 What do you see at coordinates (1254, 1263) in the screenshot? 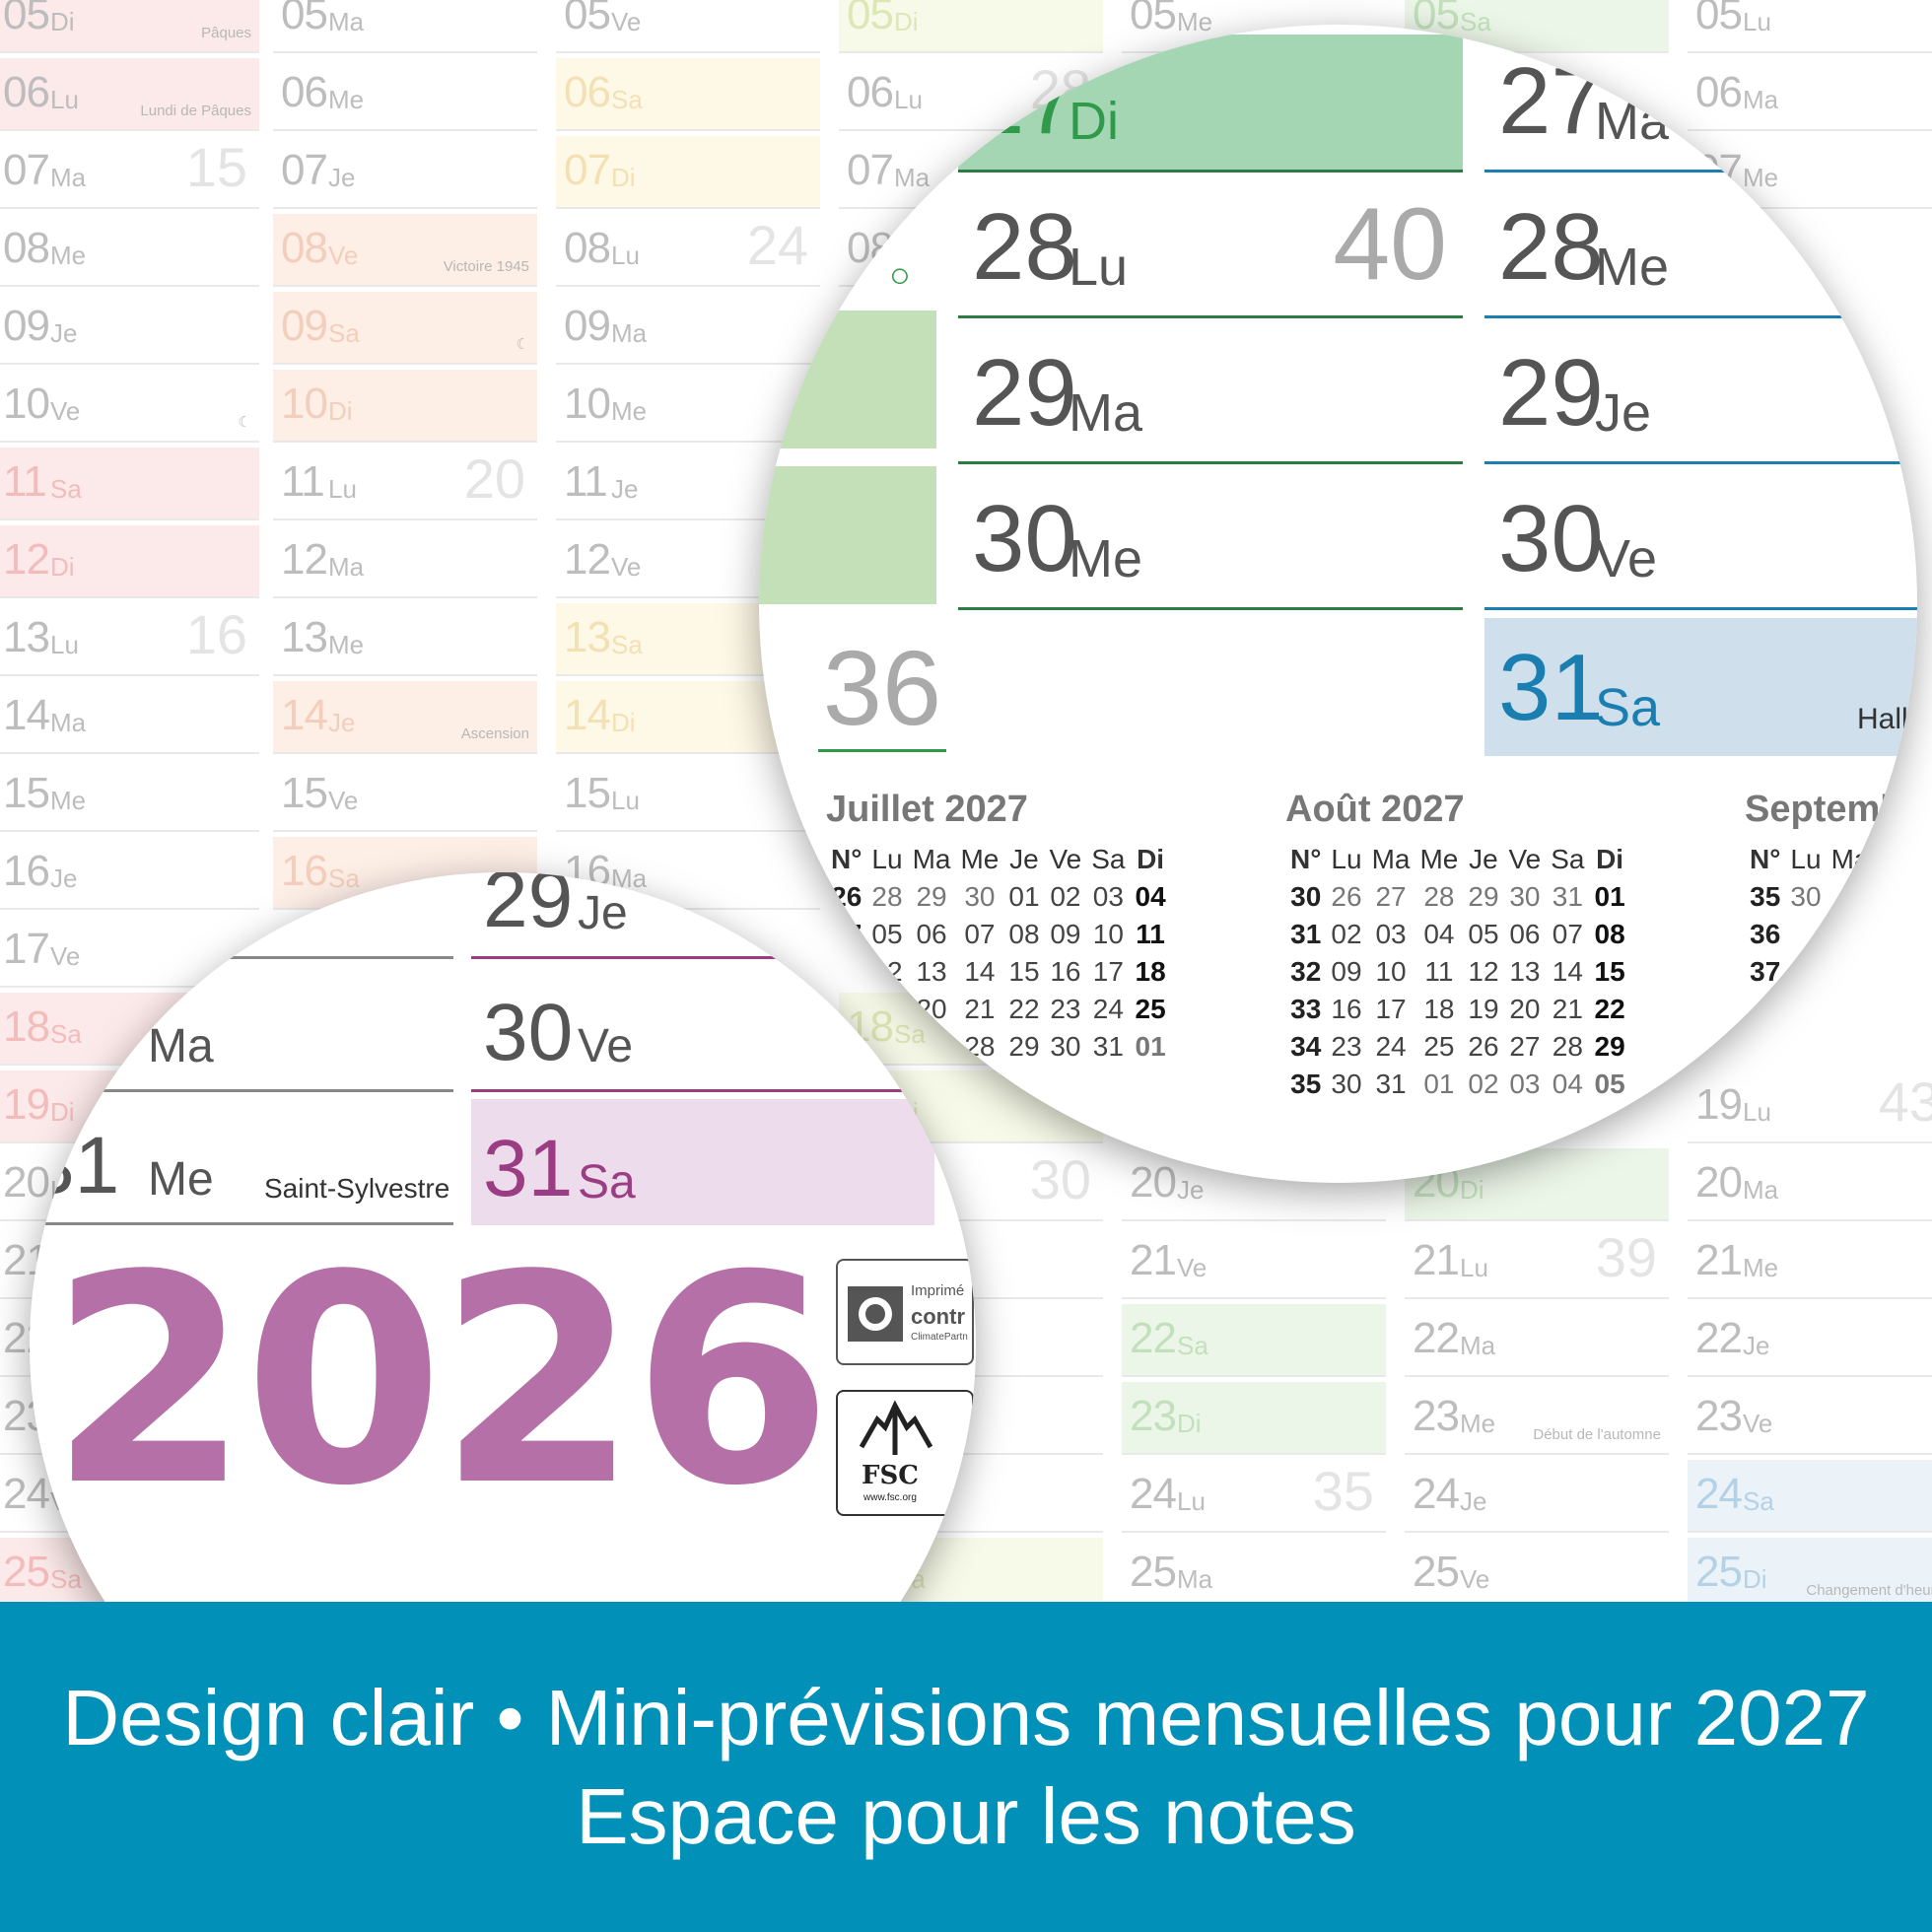
I see `day-cell: 21 Ve` at bounding box center [1254, 1263].